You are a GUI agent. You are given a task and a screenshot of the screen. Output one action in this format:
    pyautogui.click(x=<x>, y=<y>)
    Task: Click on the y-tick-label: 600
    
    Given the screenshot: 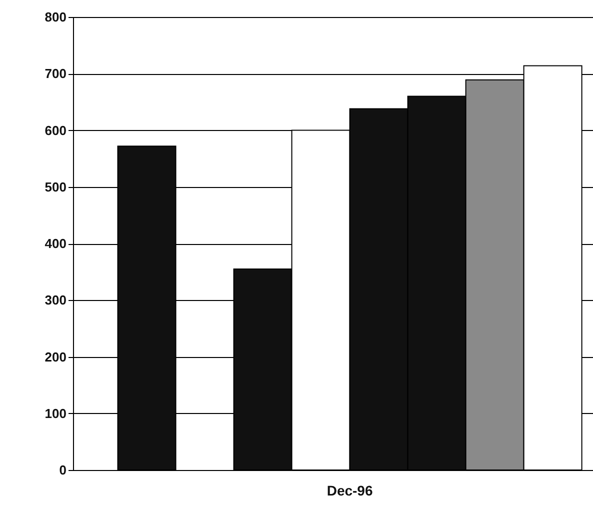 What is the action you would take?
    pyautogui.click(x=55, y=130)
    